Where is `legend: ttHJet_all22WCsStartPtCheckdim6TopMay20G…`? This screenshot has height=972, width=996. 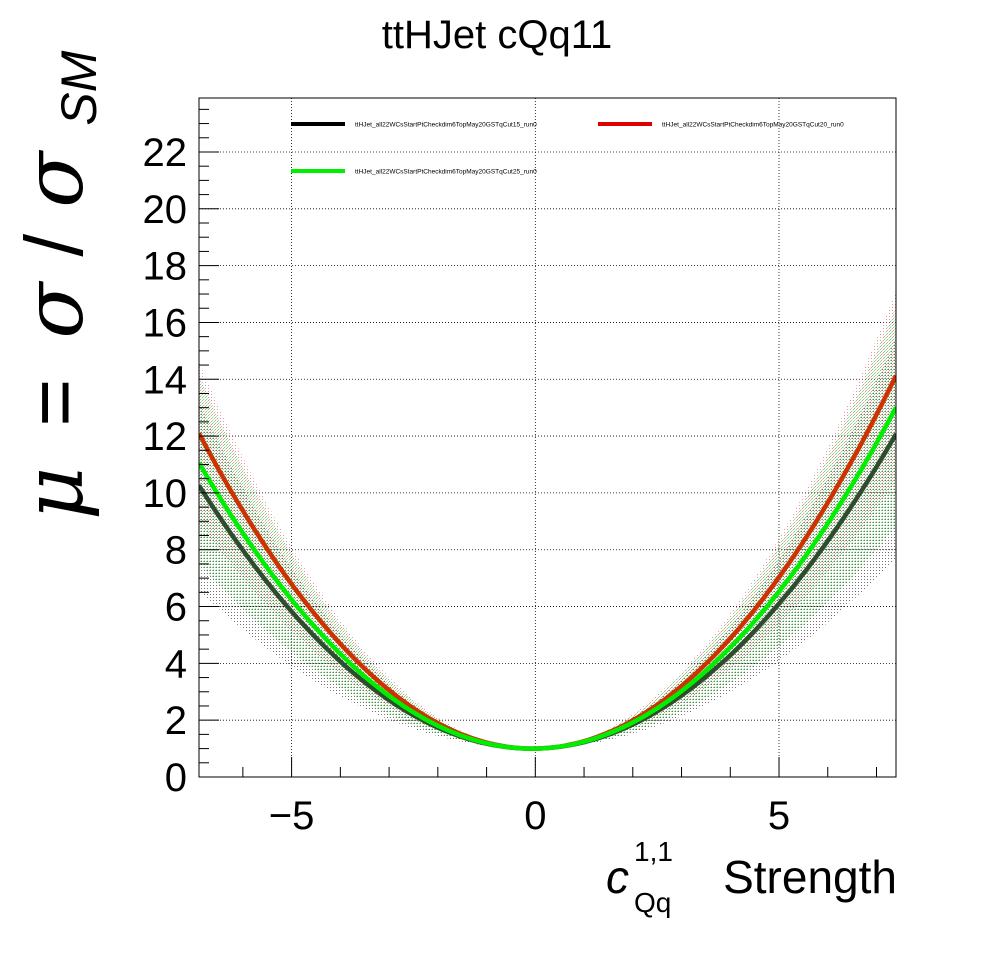 legend: ttHJet_all22WCsStartPtCheckdim6TopMay20G… is located at coordinates (567, 149).